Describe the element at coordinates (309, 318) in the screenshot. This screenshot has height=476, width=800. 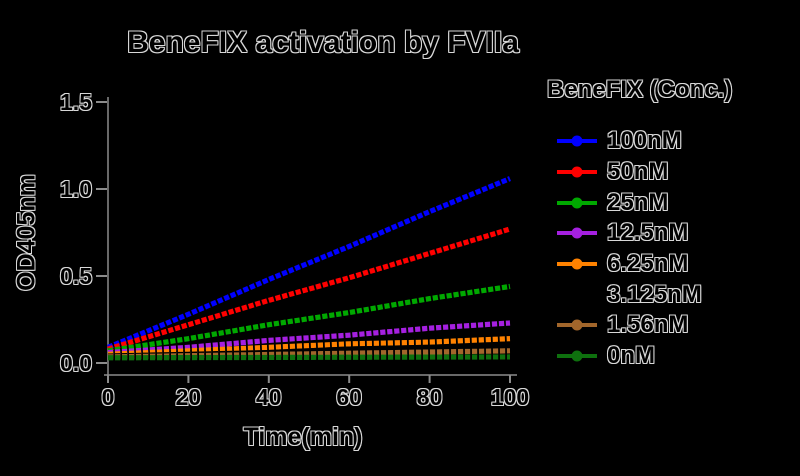
I see `series-line-25nM` at that location.